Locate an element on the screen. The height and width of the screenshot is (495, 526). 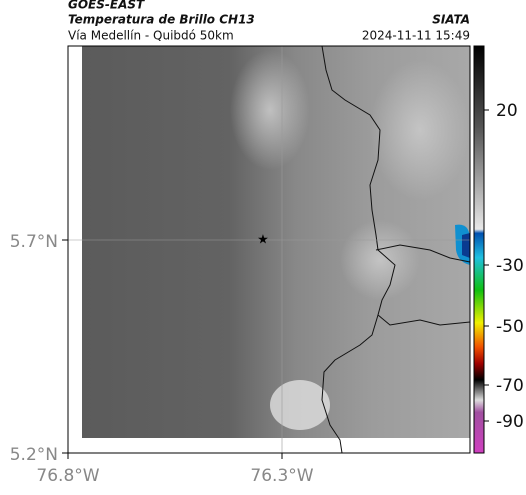
lon-label: 76.8°W is located at coordinates (67, 476).